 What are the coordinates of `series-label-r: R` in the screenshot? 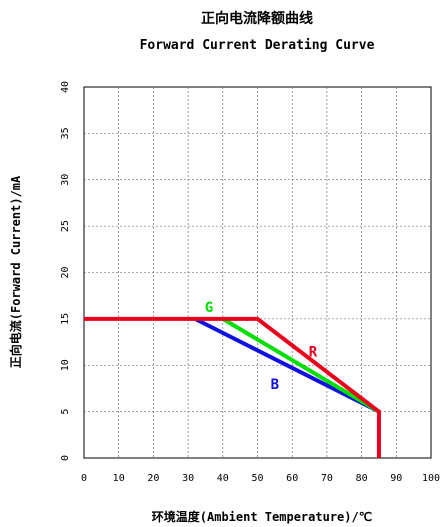 It's located at (313, 352).